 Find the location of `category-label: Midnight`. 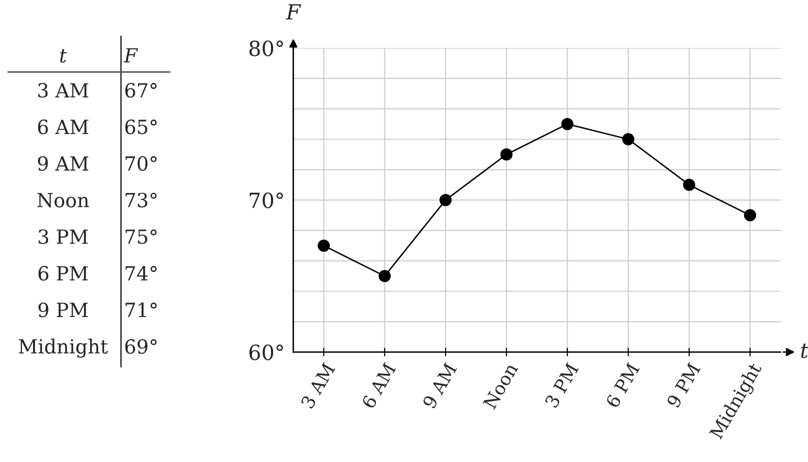

category-label: Midnight is located at coordinates (63, 348).